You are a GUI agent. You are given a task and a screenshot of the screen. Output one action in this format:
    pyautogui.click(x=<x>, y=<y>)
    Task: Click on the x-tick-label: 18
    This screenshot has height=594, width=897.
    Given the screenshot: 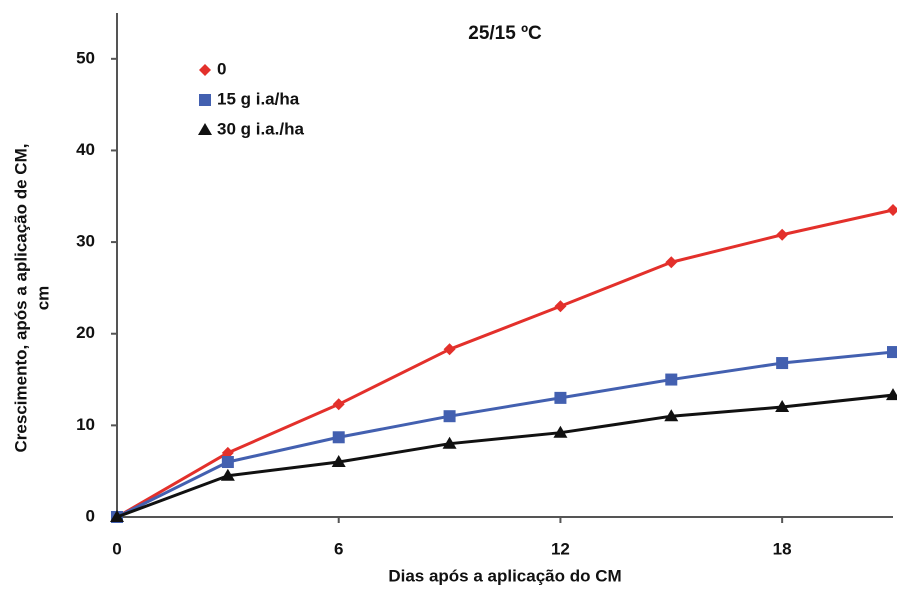 What is the action you would take?
    pyautogui.click(x=782, y=548)
    